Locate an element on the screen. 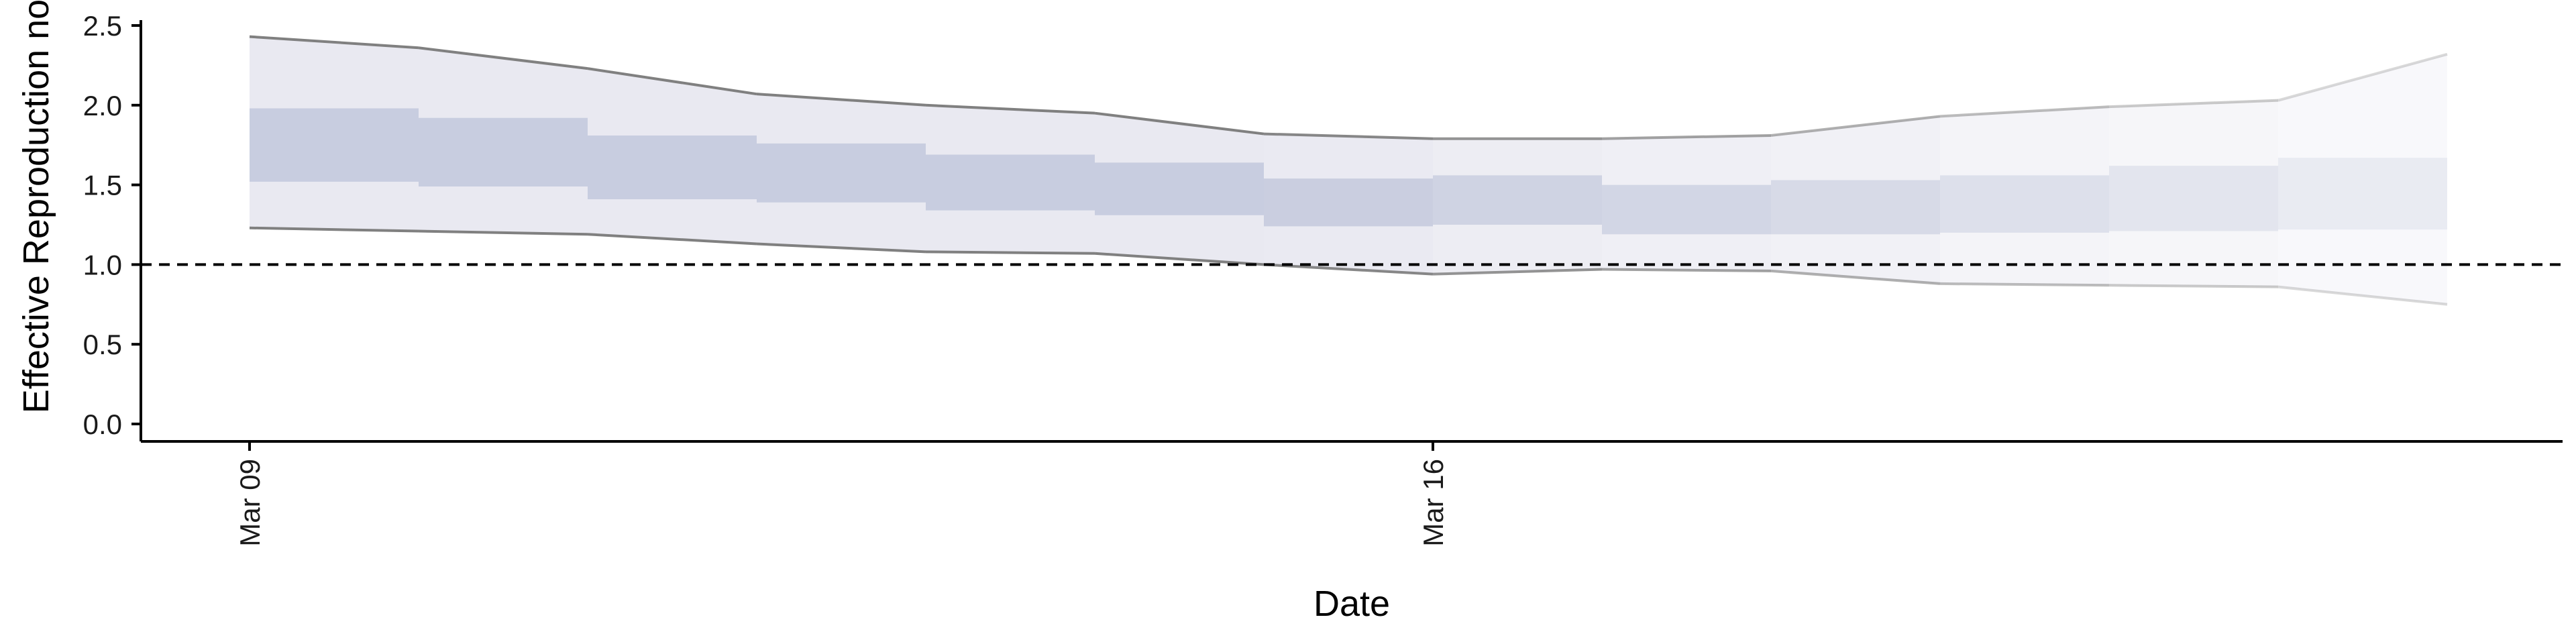 This screenshot has height=644, width=2576. y-tick-label: 0.5 is located at coordinates (102, 344).